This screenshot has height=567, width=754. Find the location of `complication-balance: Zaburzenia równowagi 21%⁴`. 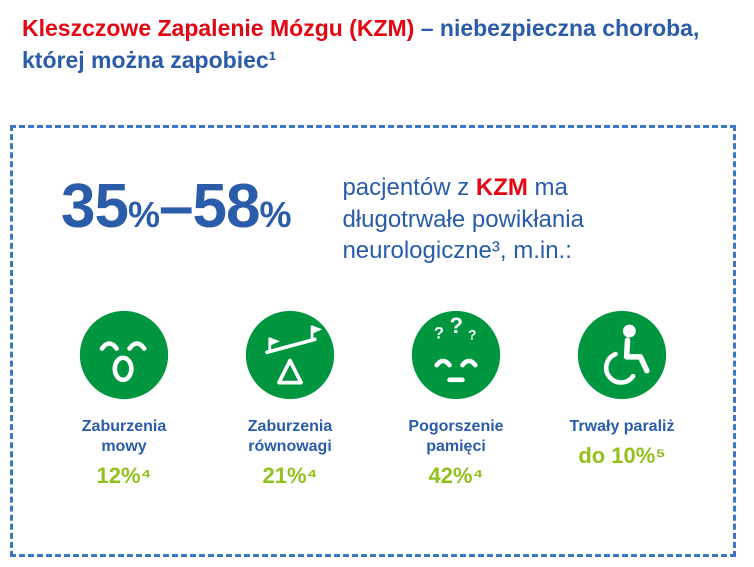

complication-balance: Zaburzenia równowagi 21%⁴ is located at coordinates (290, 399).